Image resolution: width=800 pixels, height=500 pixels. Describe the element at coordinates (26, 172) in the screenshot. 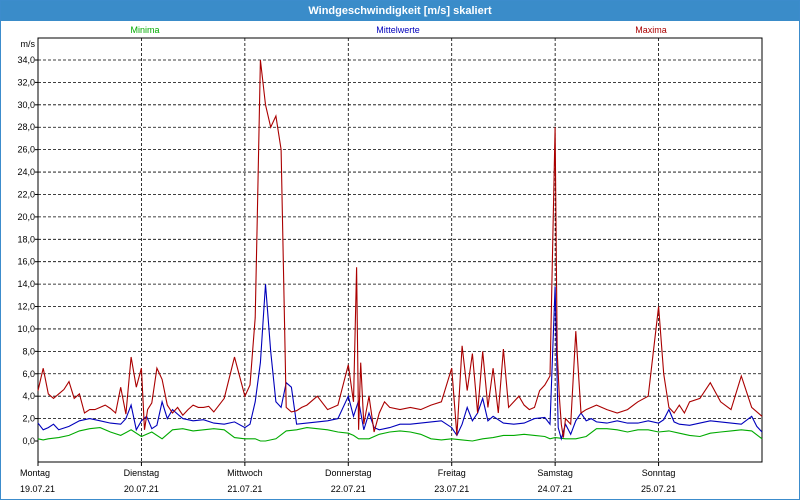

I see `y-tick-label: 24,0` at that location.